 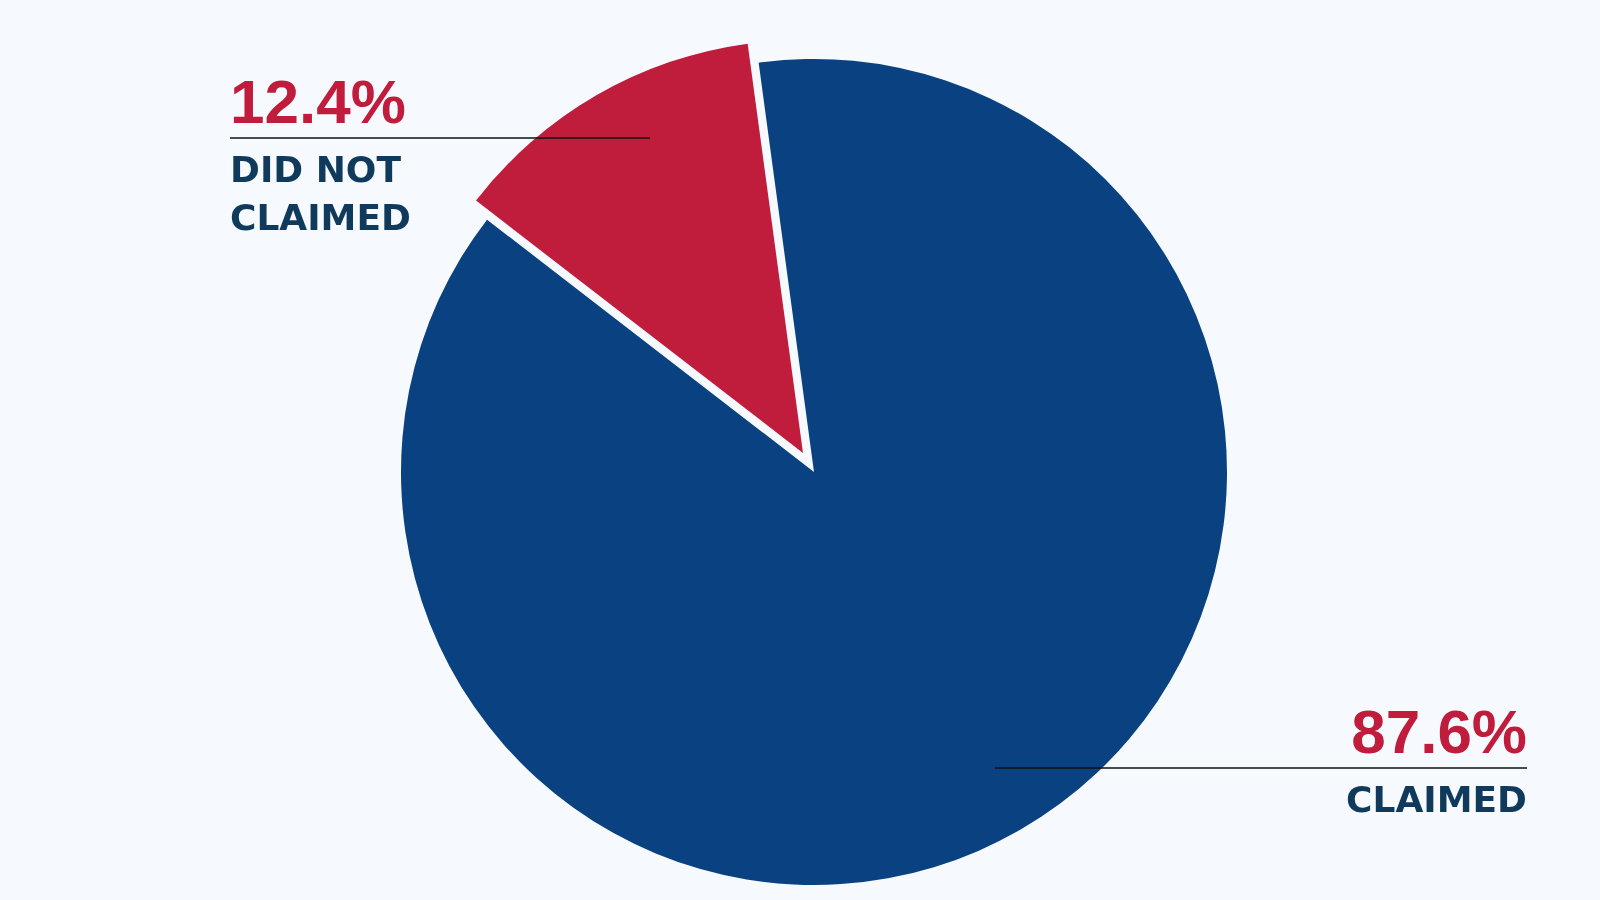 What do you see at coordinates (318, 101) in the screenshot?
I see `data-label: 12.4%` at bounding box center [318, 101].